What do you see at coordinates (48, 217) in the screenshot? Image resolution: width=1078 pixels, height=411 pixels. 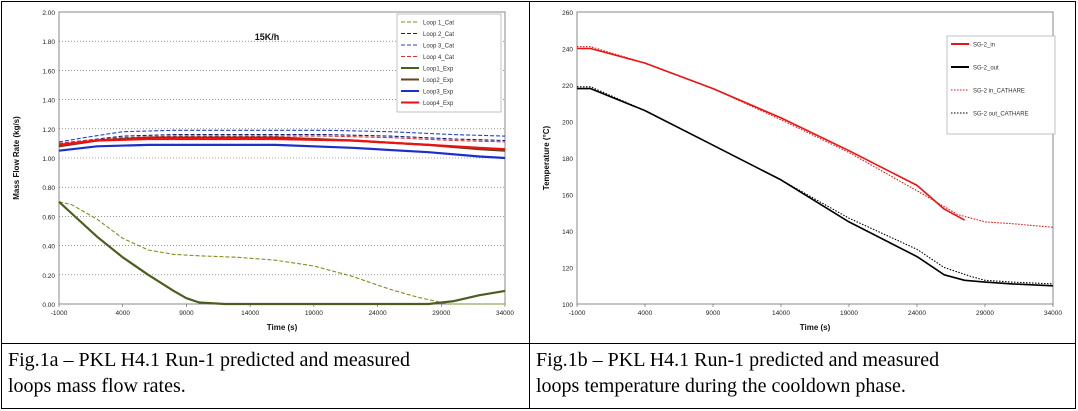 I see `y-tick-label: 0.60` at bounding box center [48, 217].